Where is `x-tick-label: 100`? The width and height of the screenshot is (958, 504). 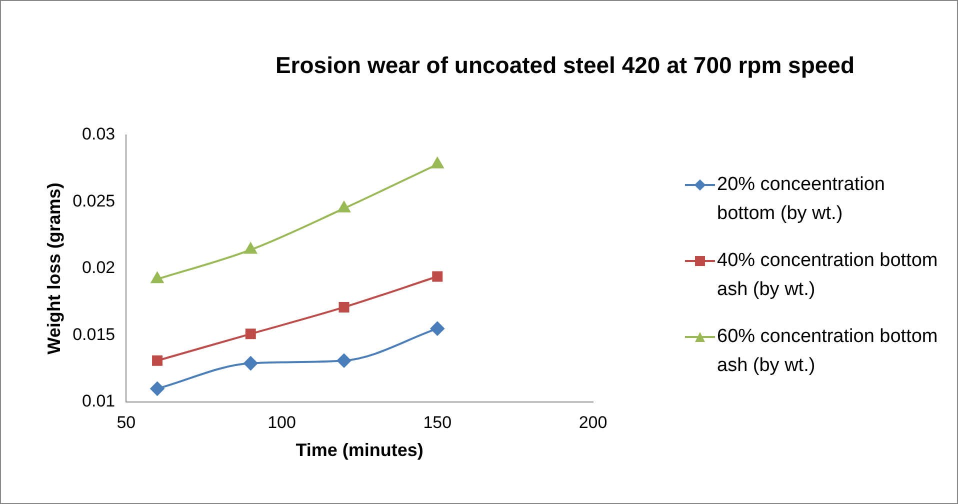 x-tick-label: 100 is located at coordinates (282, 422).